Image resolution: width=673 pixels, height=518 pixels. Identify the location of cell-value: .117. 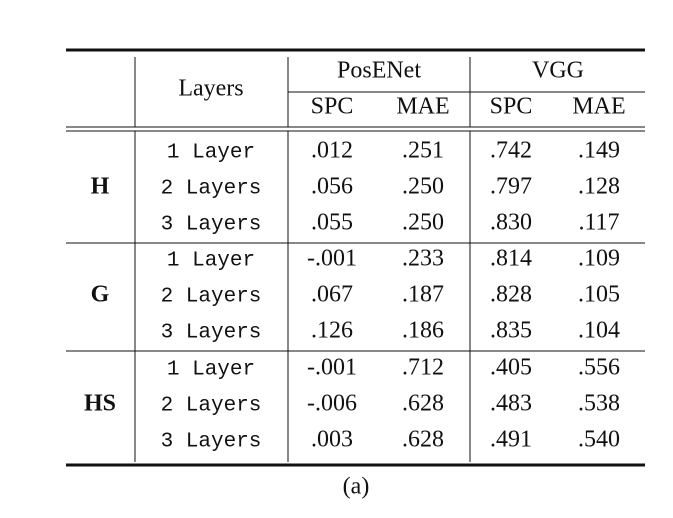
(598, 223).